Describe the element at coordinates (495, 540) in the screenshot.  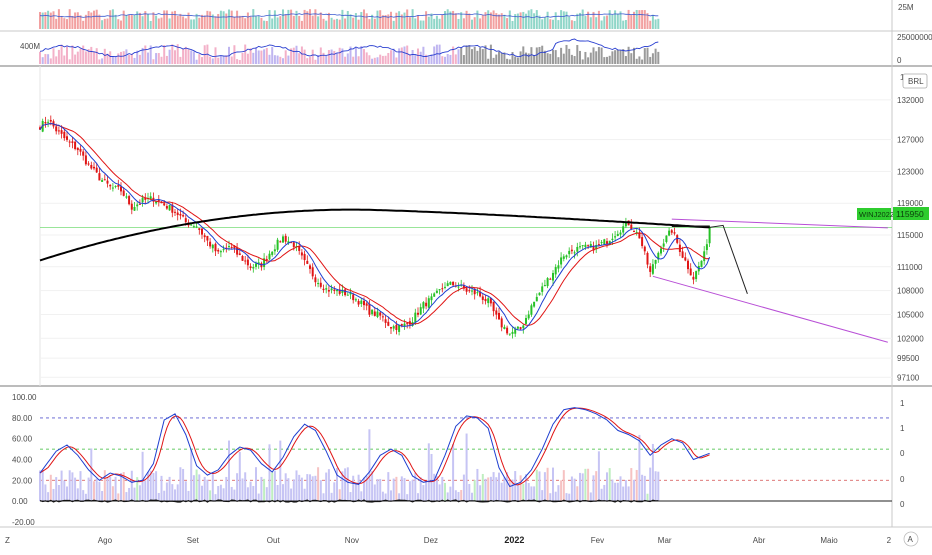
I see `time-axis: Ago Set Out Nov Dez 2022 Fev Mar Abr Maio 2` at that location.